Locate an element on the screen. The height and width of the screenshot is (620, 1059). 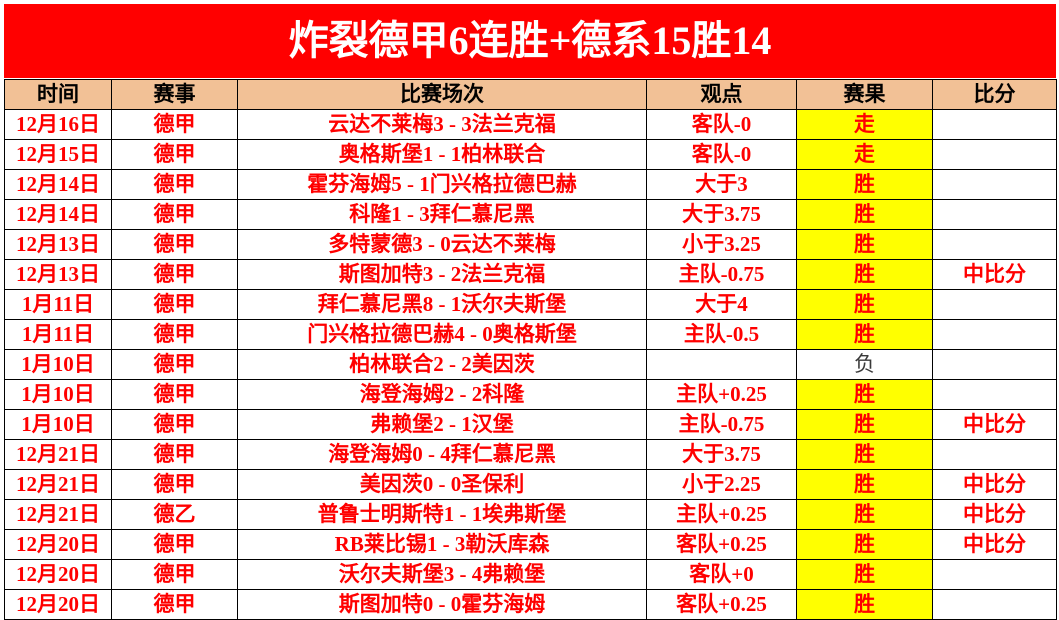
cell-match: 拜仁慕尼黑8 - 1沃尔夫斯堡 is located at coordinates (442, 304).